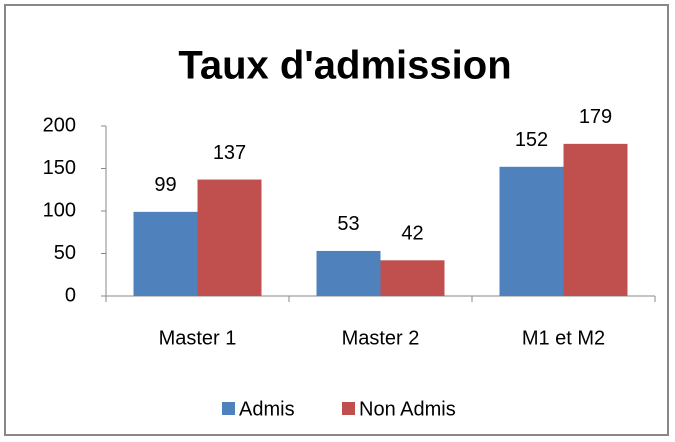  What do you see at coordinates (348, 224) in the screenshot?
I see `data-label: 53` at bounding box center [348, 224].